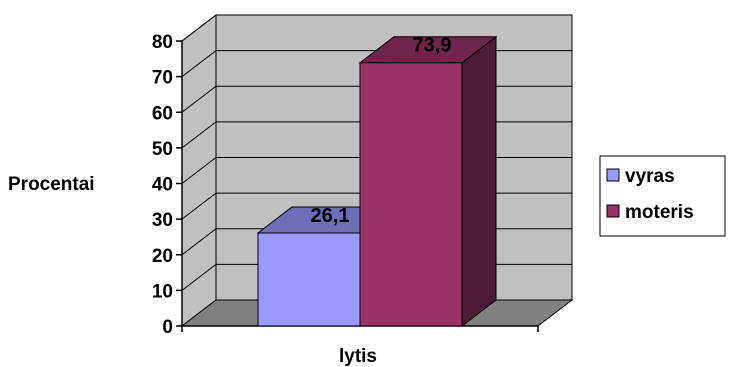  What do you see at coordinates (162, 149) in the screenshot?
I see `y-tick-label: 50` at bounding box center [162, 149].